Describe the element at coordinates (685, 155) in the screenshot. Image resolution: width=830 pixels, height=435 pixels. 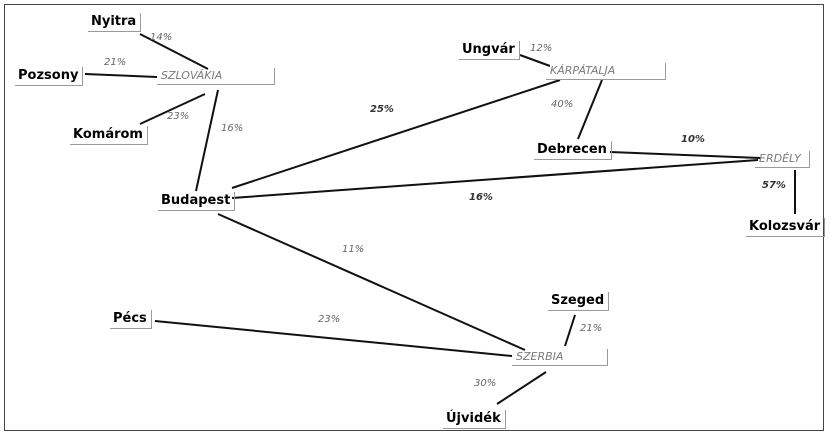
I see `edge-debrecen-erdely` at that location.